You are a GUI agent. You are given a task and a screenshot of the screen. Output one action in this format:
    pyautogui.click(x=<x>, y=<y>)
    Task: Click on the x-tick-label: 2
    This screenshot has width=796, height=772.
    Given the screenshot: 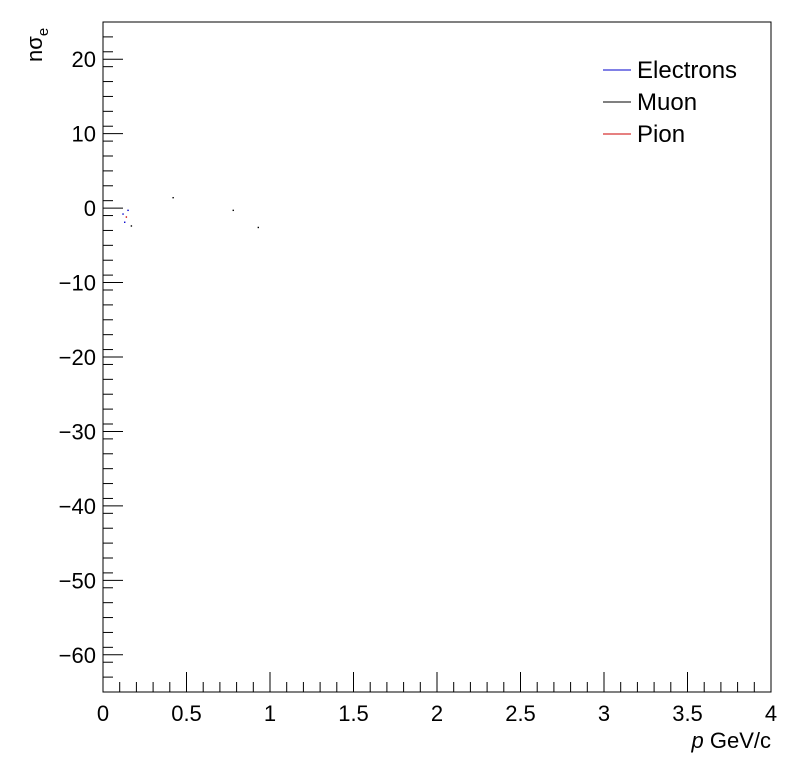 What is the action you would take?
    pyautogui.click(x=437, y=713)
    